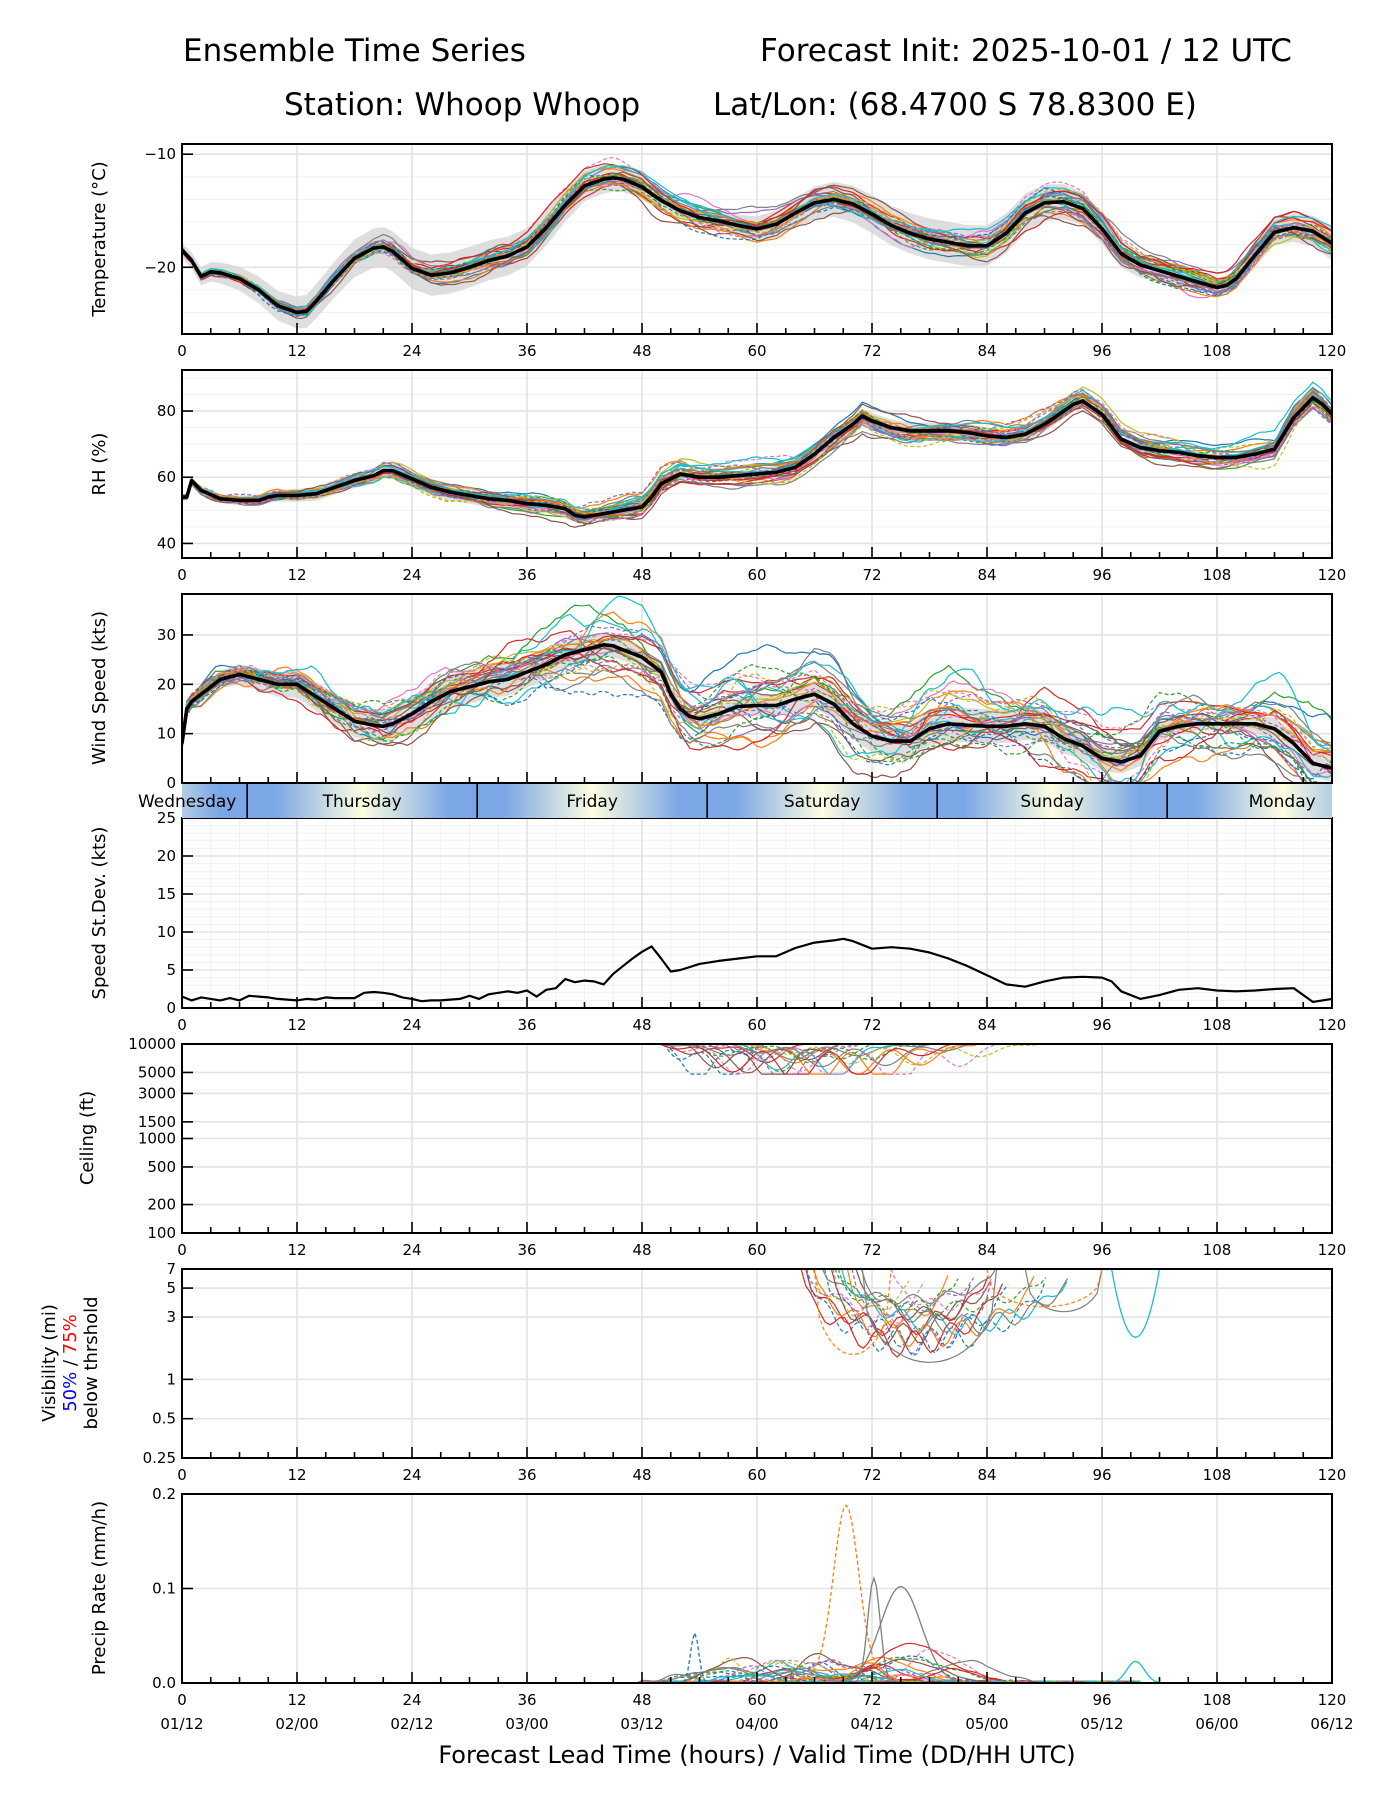 This screenshot has width=1400, height=1800. Describe the element at coordinates (354, 51) in the screenshot. I see `chart-title: Ensemble Time Series` at that location.